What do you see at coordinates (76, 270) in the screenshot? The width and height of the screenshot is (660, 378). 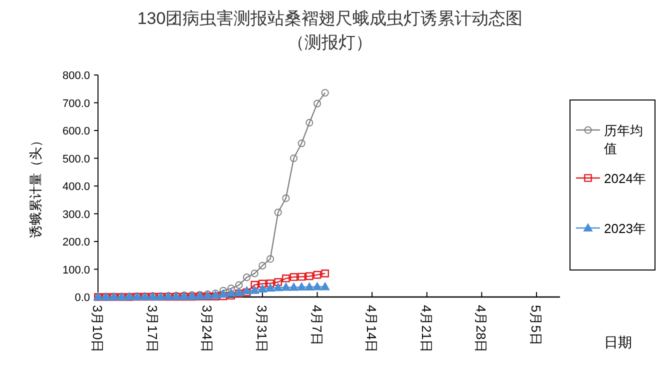 I see `y-tick-label: 100.0` at bounding box center [76, 270].